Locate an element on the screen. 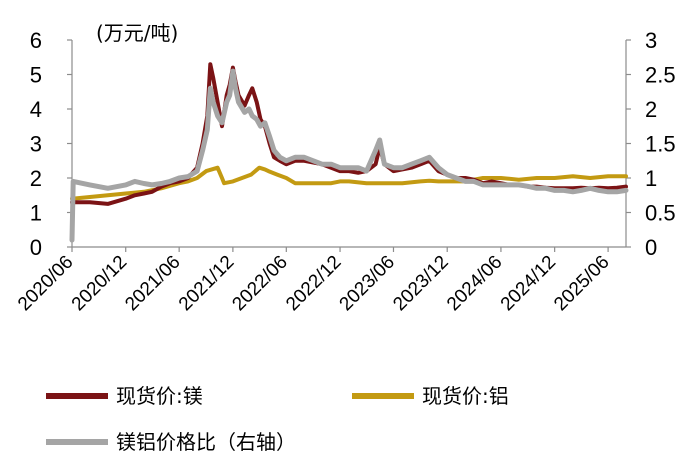  x-tick-label: 2021/06 is located at coordinates (152, 283).